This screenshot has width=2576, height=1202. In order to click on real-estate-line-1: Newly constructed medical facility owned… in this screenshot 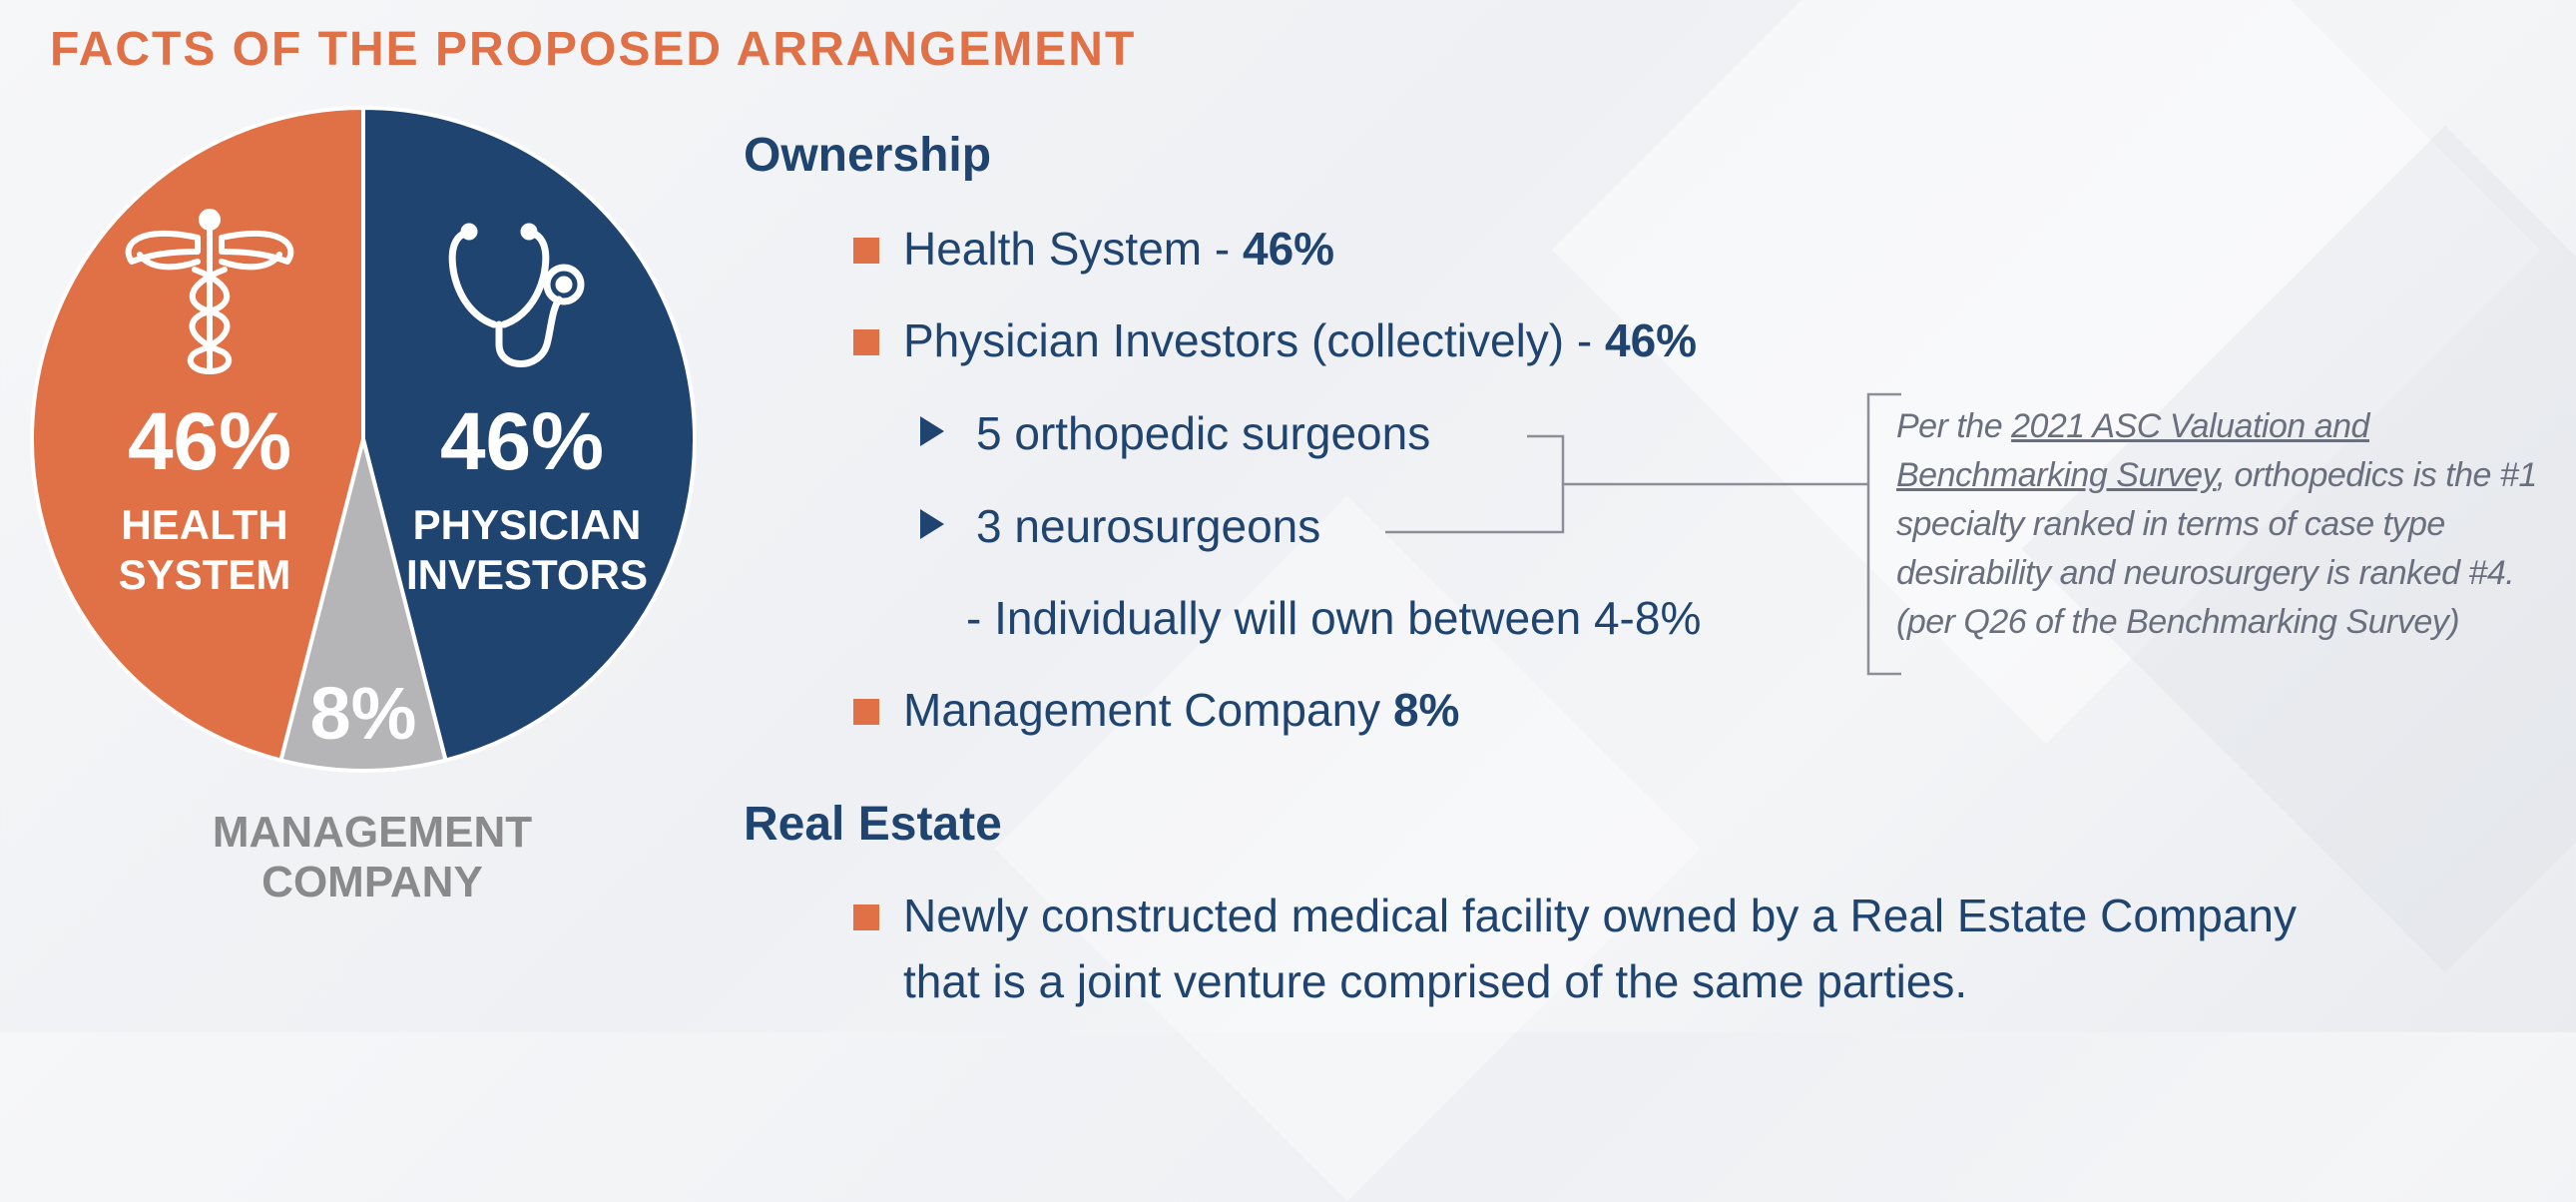, I will do `click(1600, 916)`.